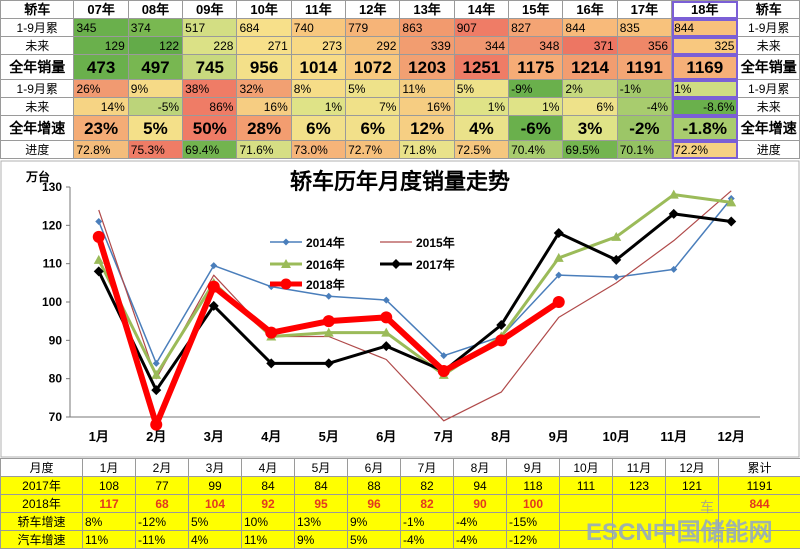 The image size is (800, 551). Describe the element at coordinates (101, 106) in the screenshot. I see `value-cell: 14%` at that location.